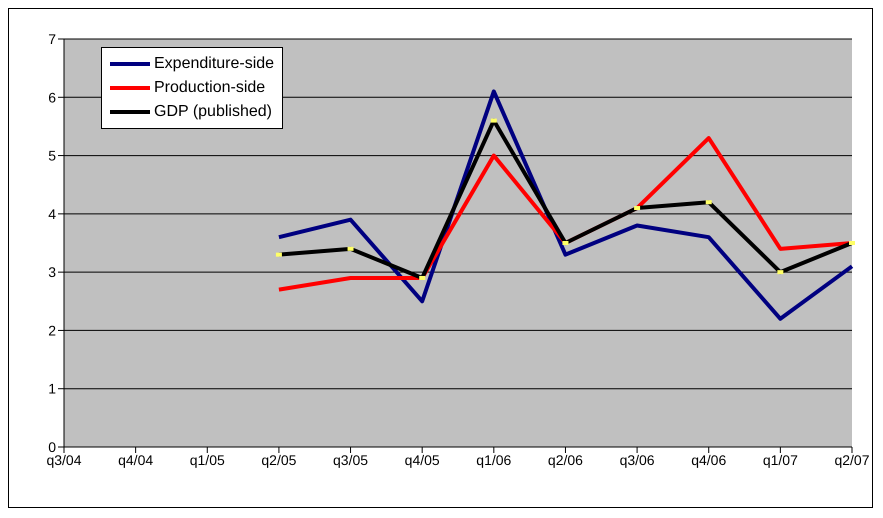 Image resolution: width=883 pixels, height=518 pixels. I want to click on x-tick-label: q2/06, so click(566, 460).